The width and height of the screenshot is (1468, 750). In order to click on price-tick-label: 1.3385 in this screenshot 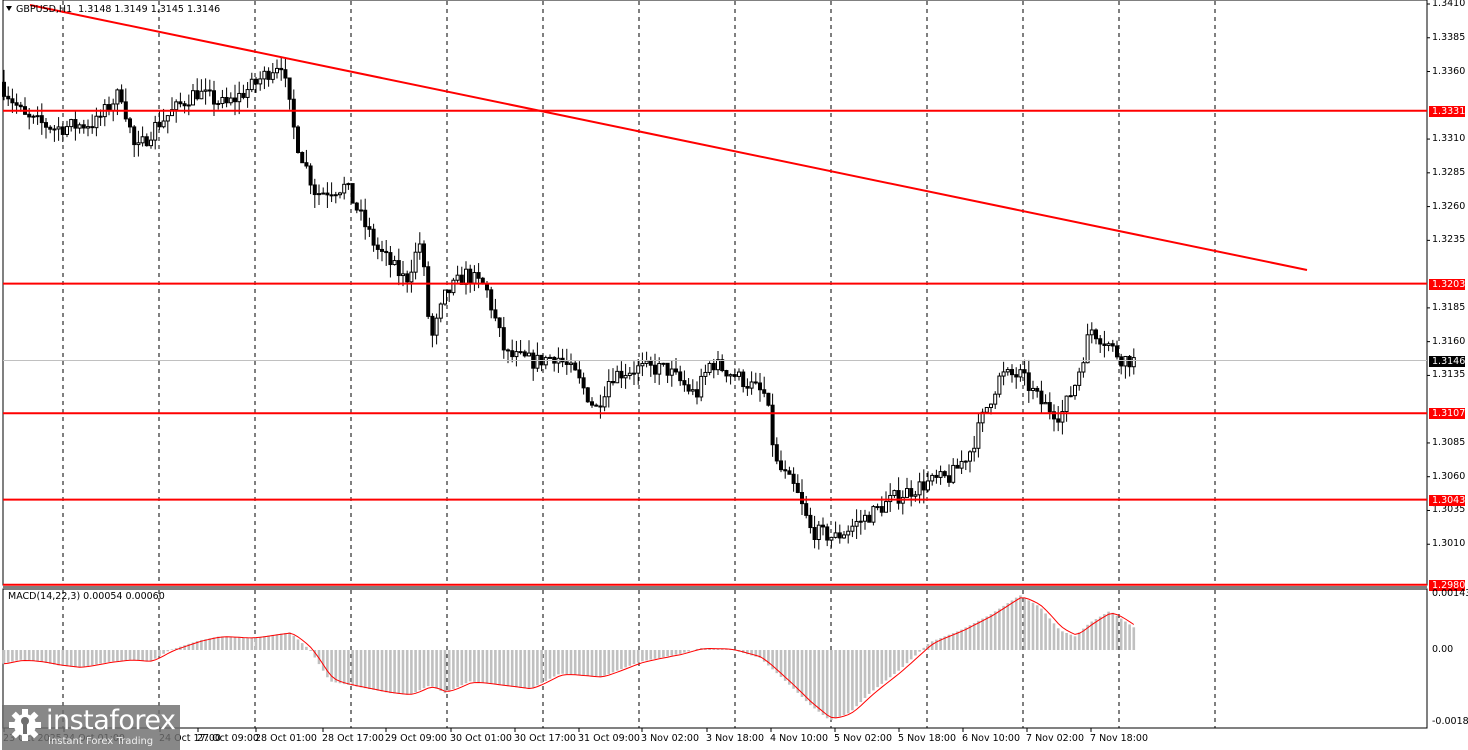, I will do `click(1449, 37)`.